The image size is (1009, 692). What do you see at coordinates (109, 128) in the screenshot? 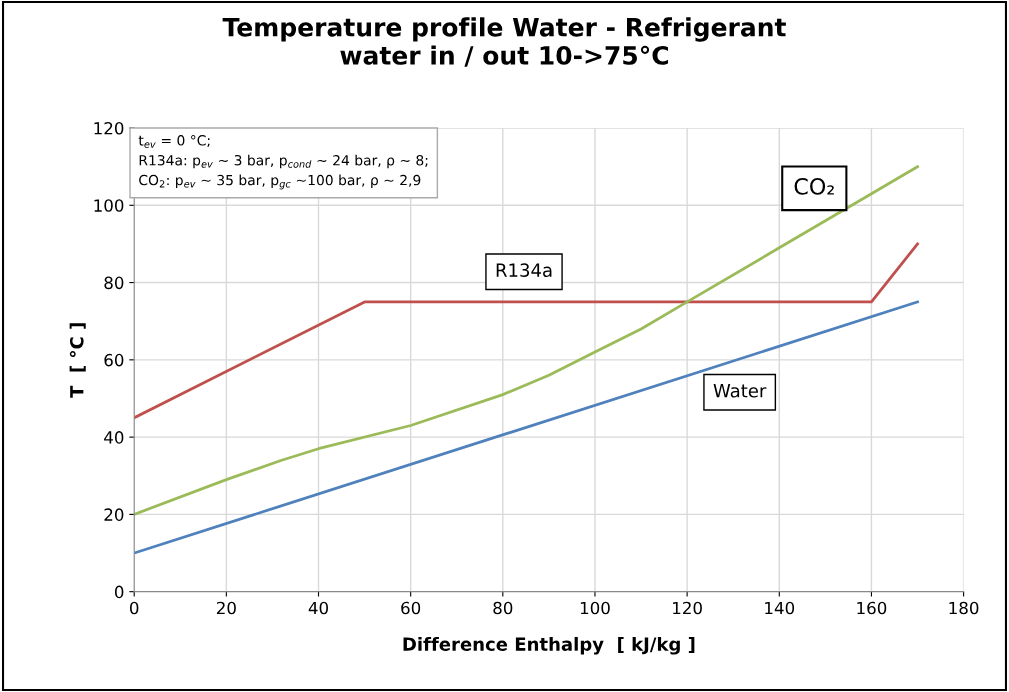
I see `y-tick-label: 120` at bounding box center [109, 128].